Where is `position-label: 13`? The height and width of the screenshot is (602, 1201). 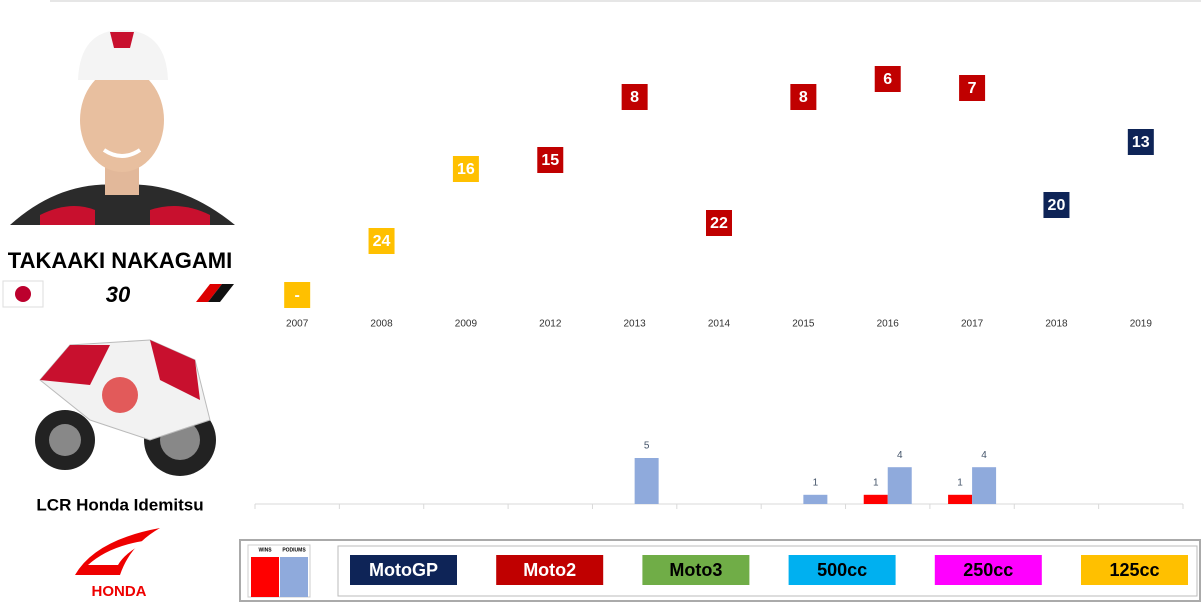 position-label: 13 is located at coordinates (1141, 142).